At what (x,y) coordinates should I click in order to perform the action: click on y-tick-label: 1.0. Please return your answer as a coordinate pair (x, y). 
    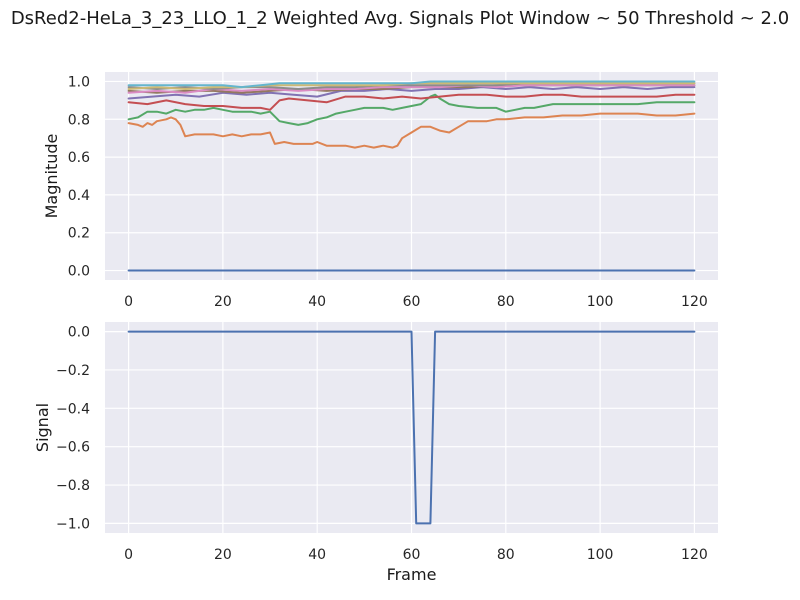
    Looking at the image, I should click on (79, 82).